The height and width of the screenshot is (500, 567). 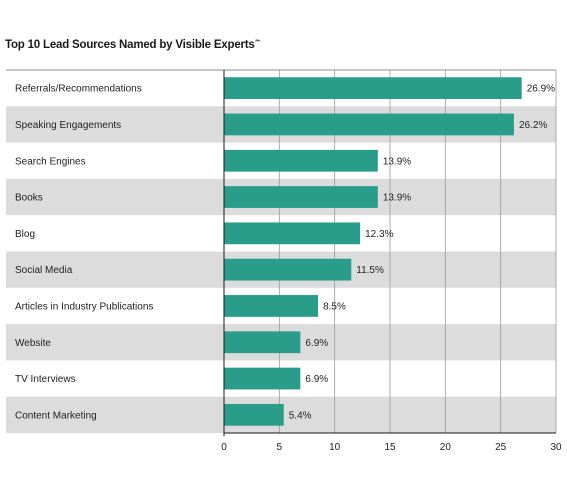 What do you see at coordinates (446, 447) in the screenshot?
I see `x-tick-label: 20` at bounding box center [446, 447].